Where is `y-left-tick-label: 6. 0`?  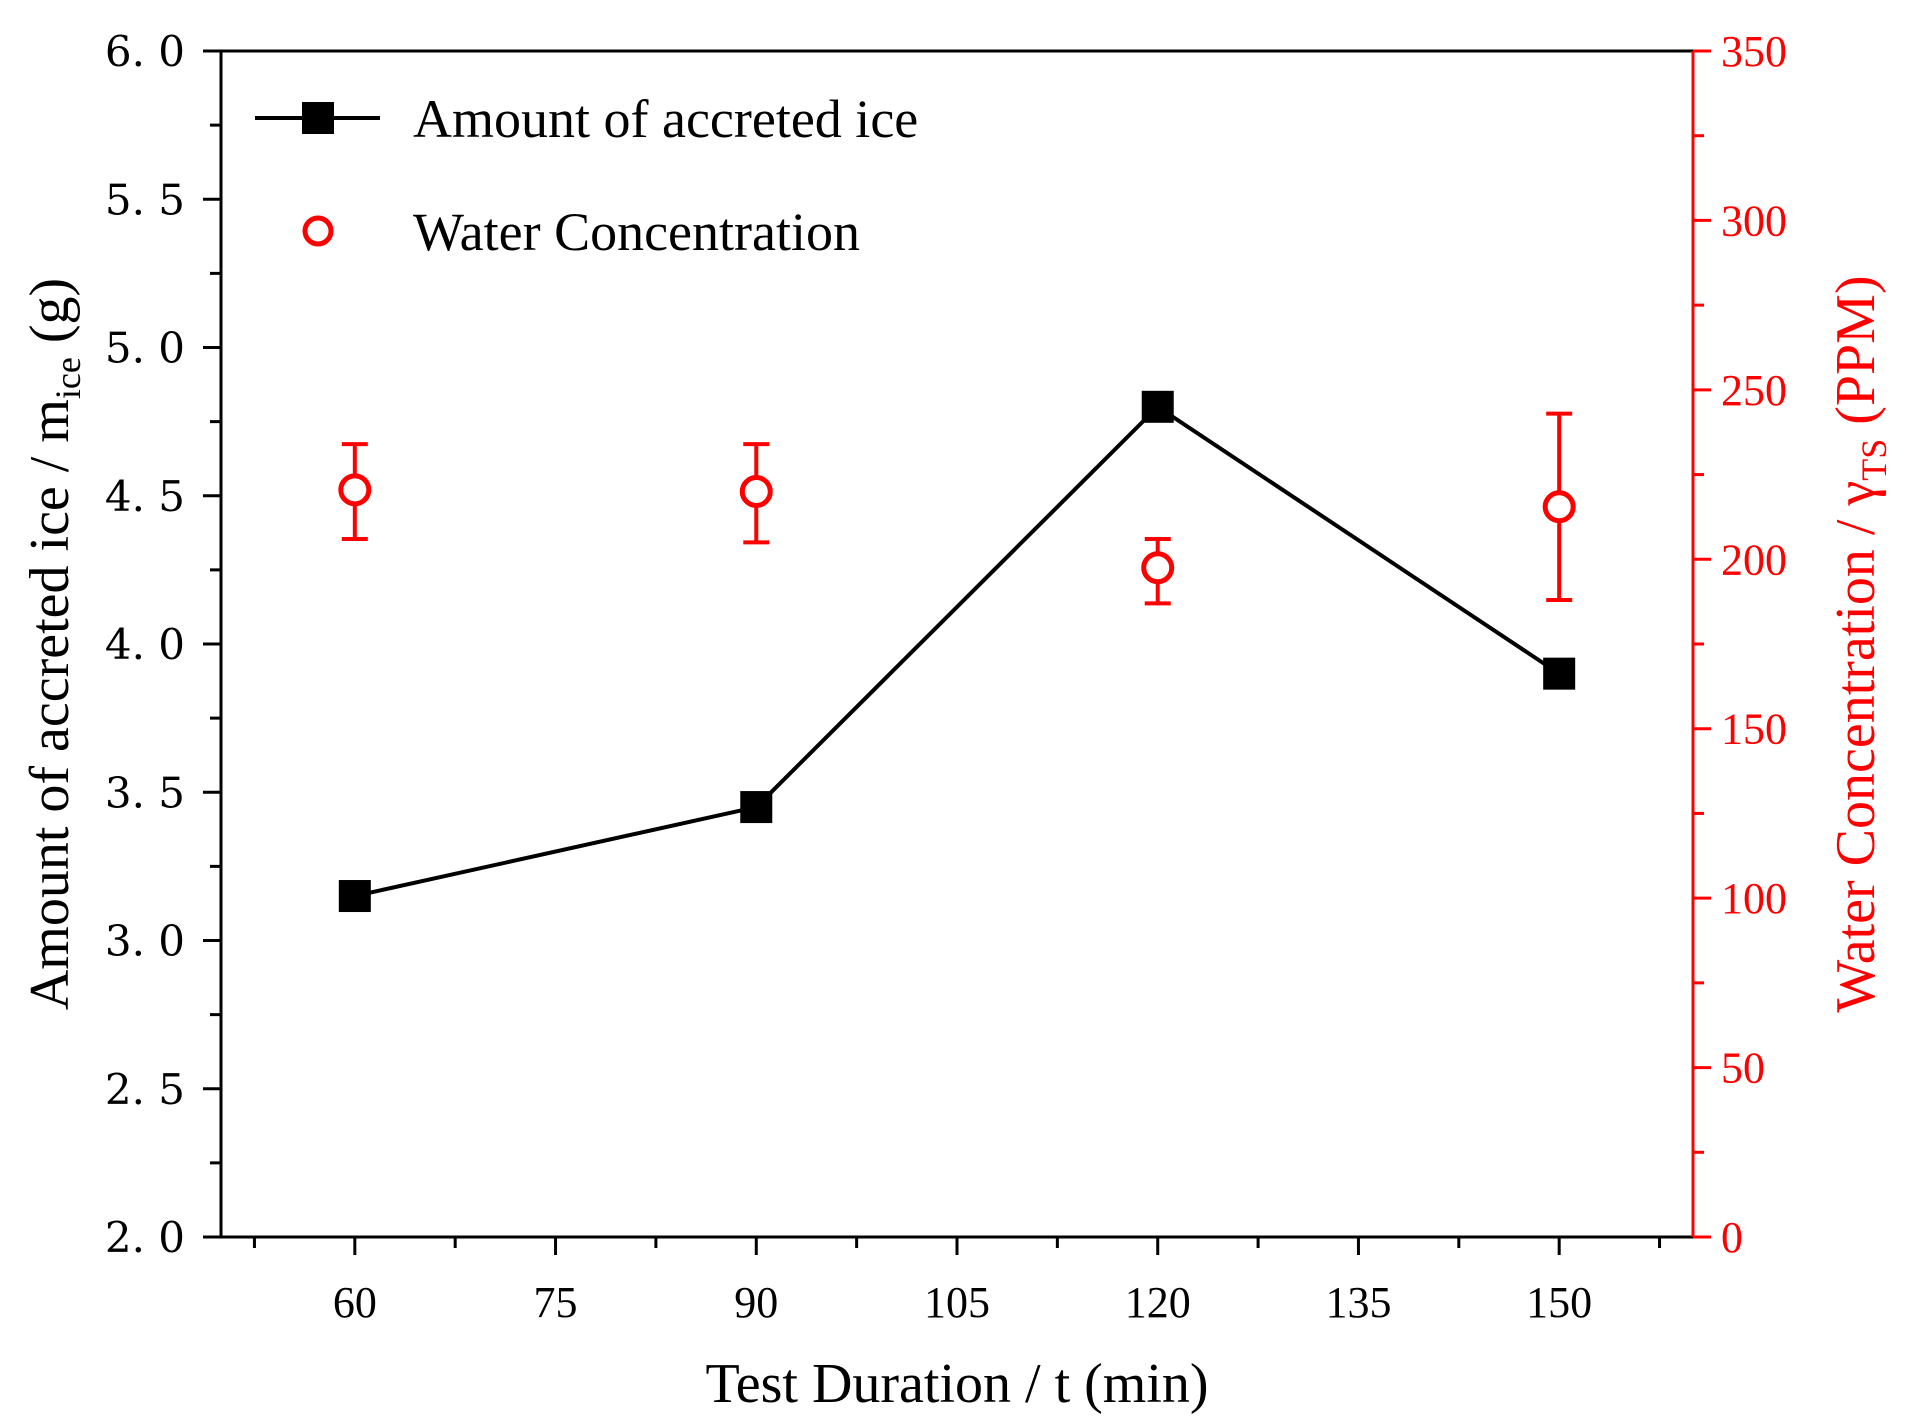
y-left-tick-label: 6. 0 is located at coordinates (145, 51).